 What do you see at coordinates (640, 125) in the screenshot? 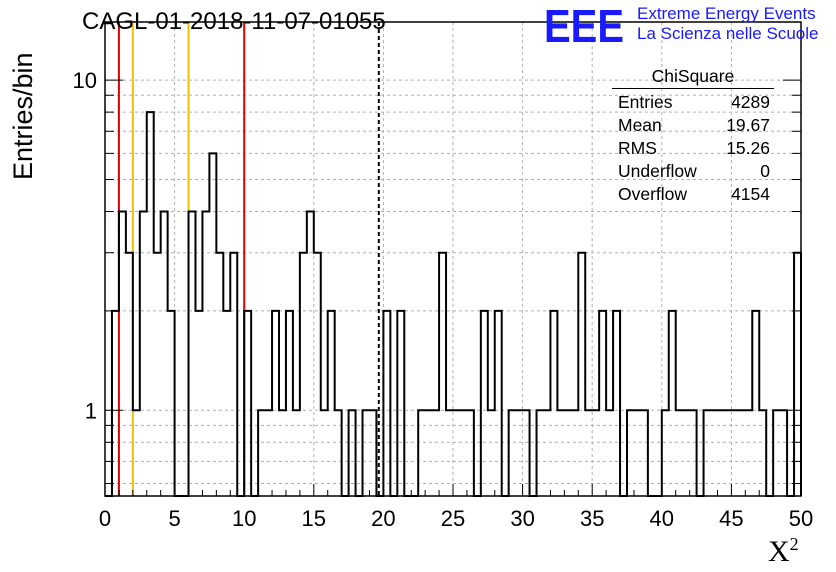
I see `stats-label: Mean` at bounding box center [640, 125].